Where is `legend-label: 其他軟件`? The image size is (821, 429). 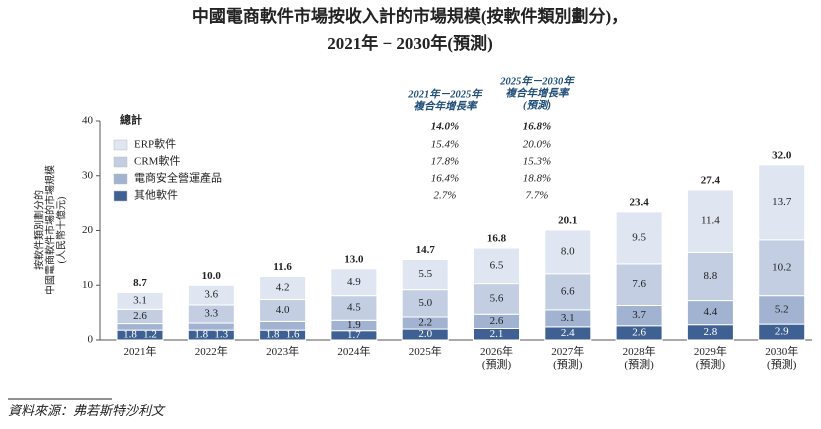
legend-label: 其他軟件 is located at coordinates (156, 195).